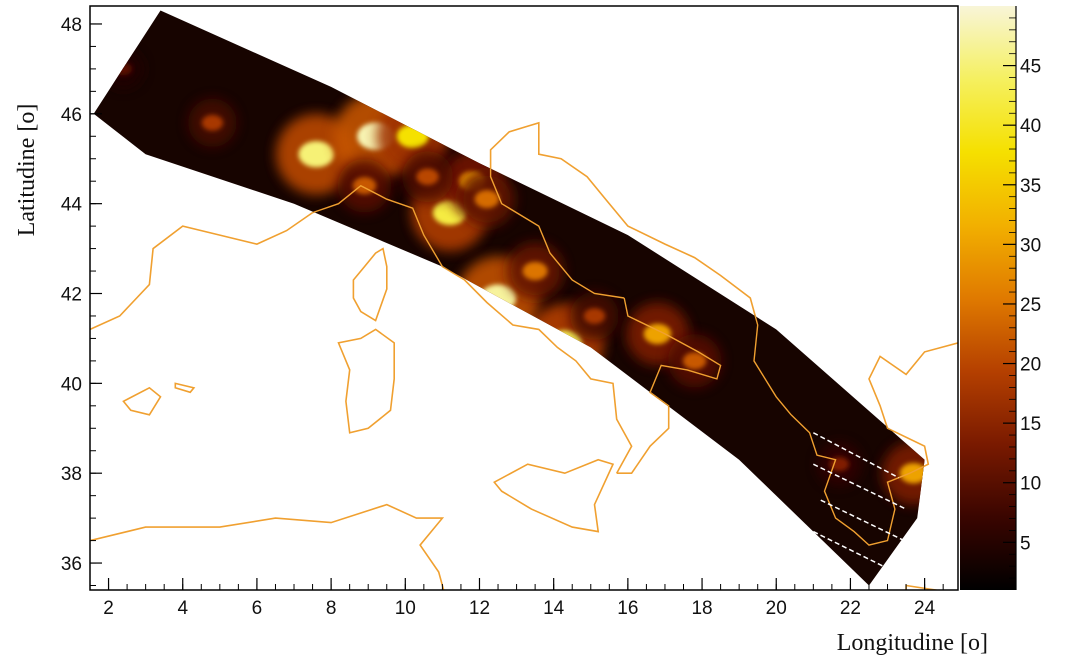  I want to click on colorbar-tick-label: 5, so click(1025, 543).